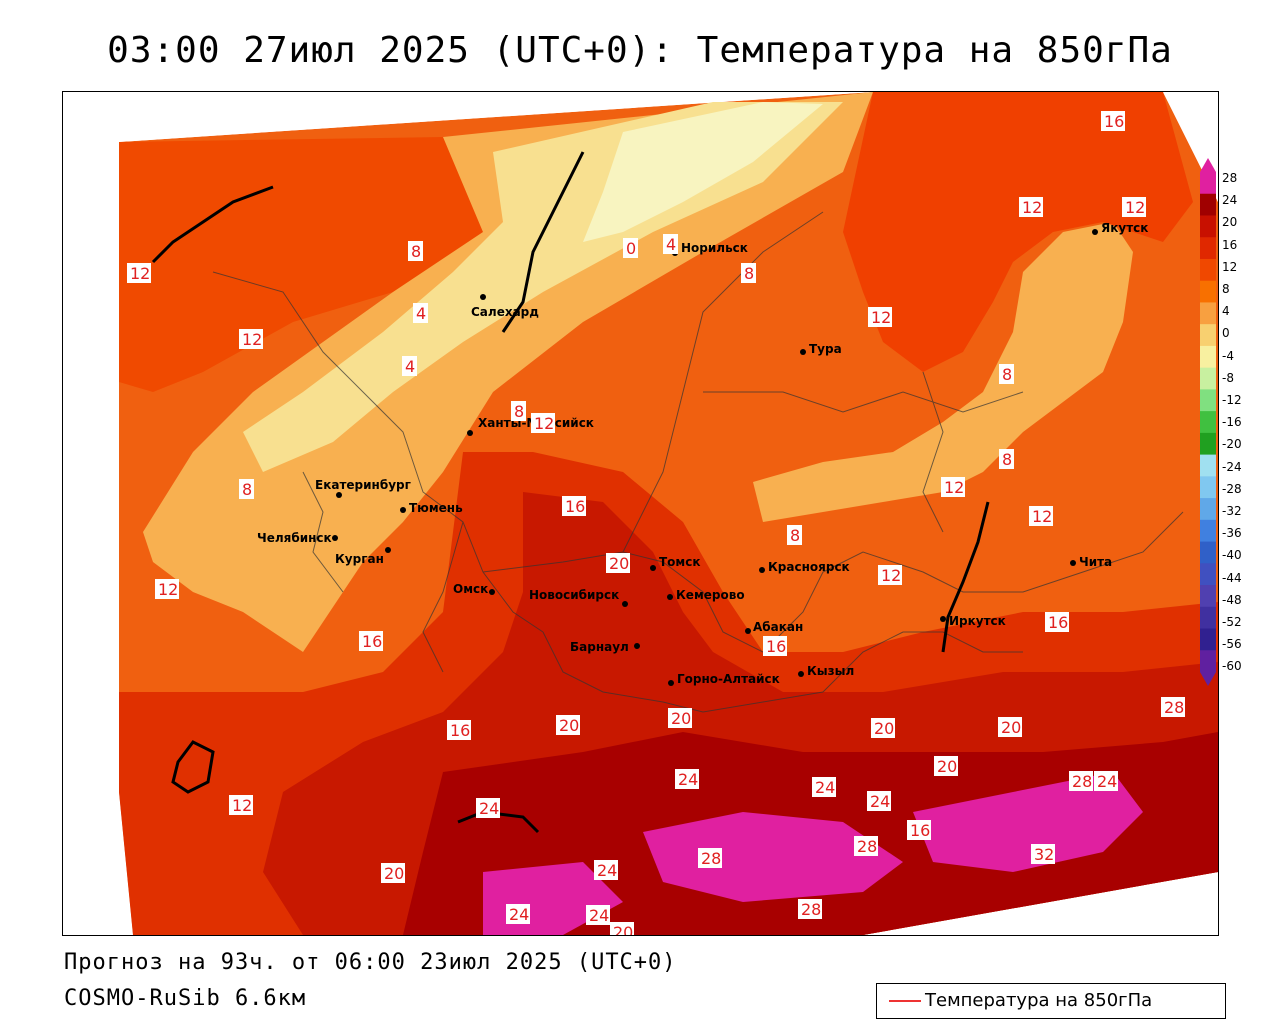 The image size is (1280, 1024). I want to click on svg-text: Екатеринбург, so click(363, 485).